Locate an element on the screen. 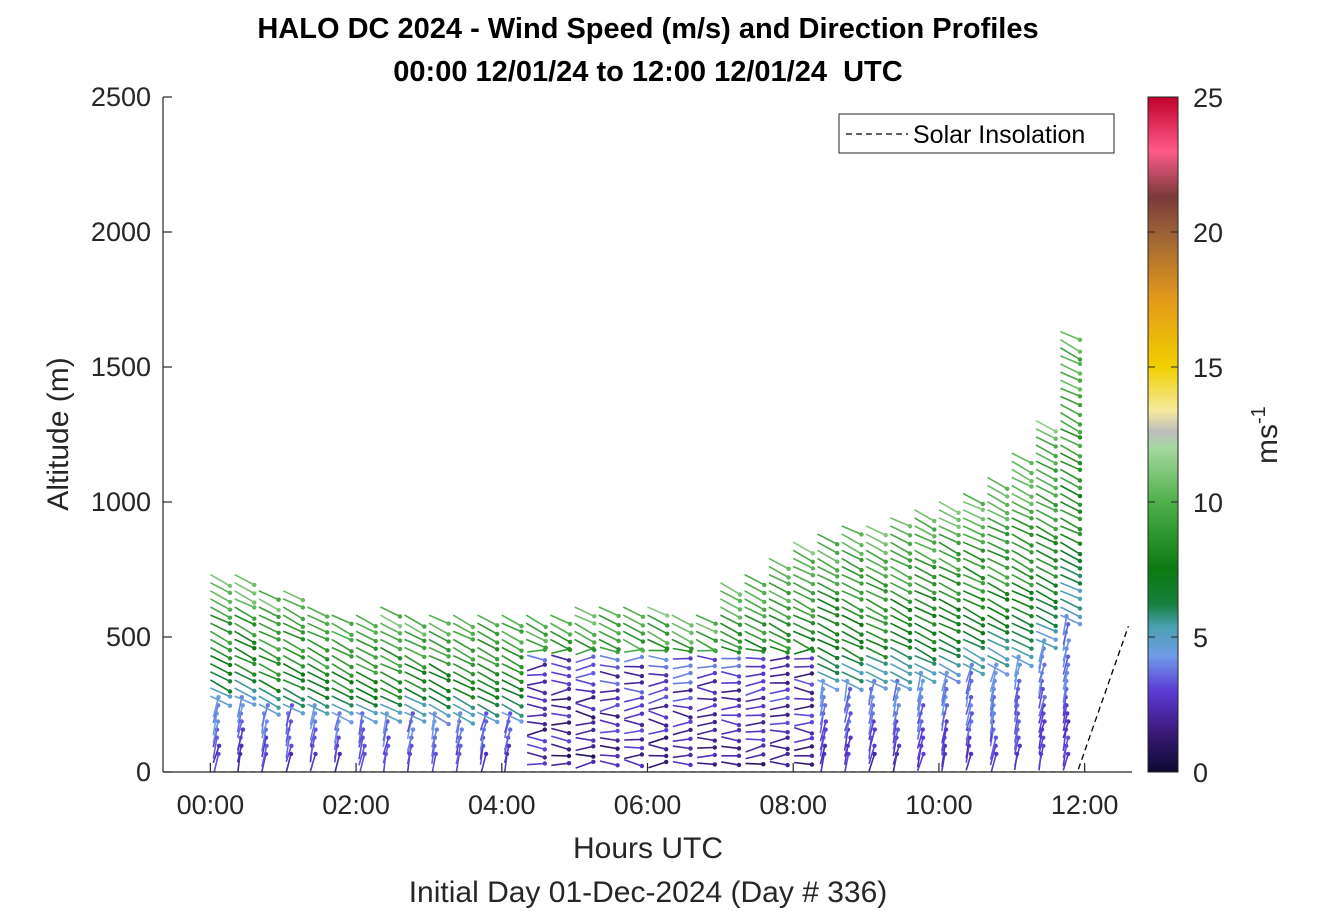 Image resolution: width=1343 pixels, height=911 pixels. x-tick-label: 02:00 is located at coordinates (356, 805).